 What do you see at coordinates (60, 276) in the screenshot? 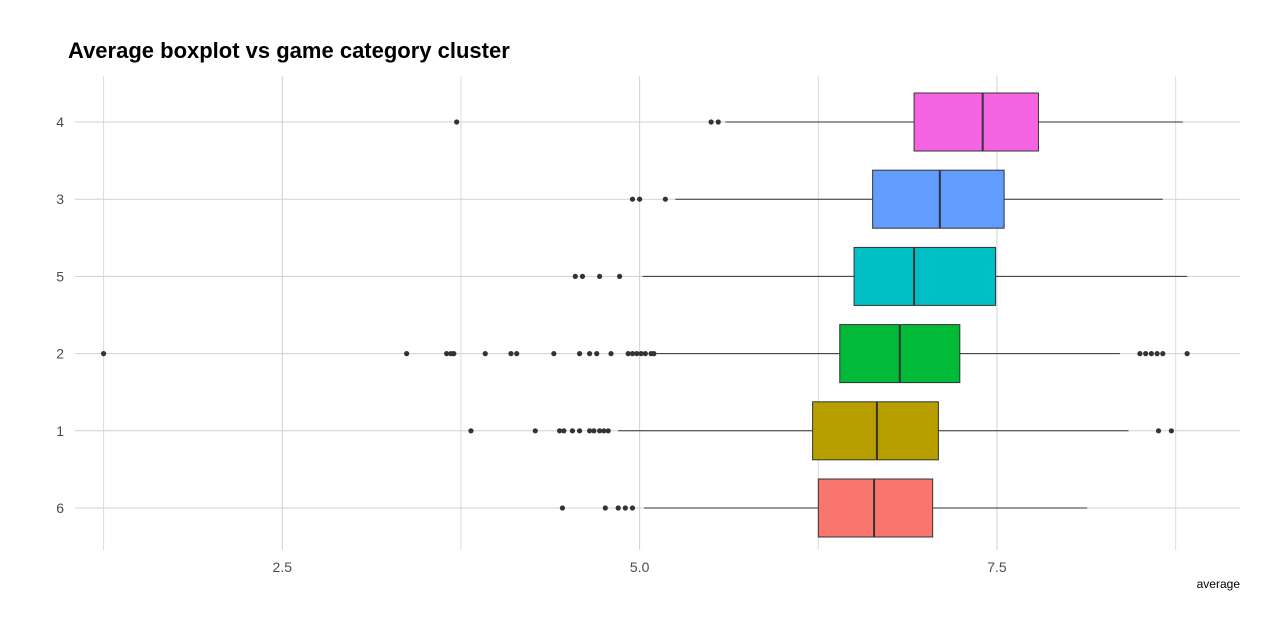
I see `y-tick-label: 5` at bounding box center [60, 276].